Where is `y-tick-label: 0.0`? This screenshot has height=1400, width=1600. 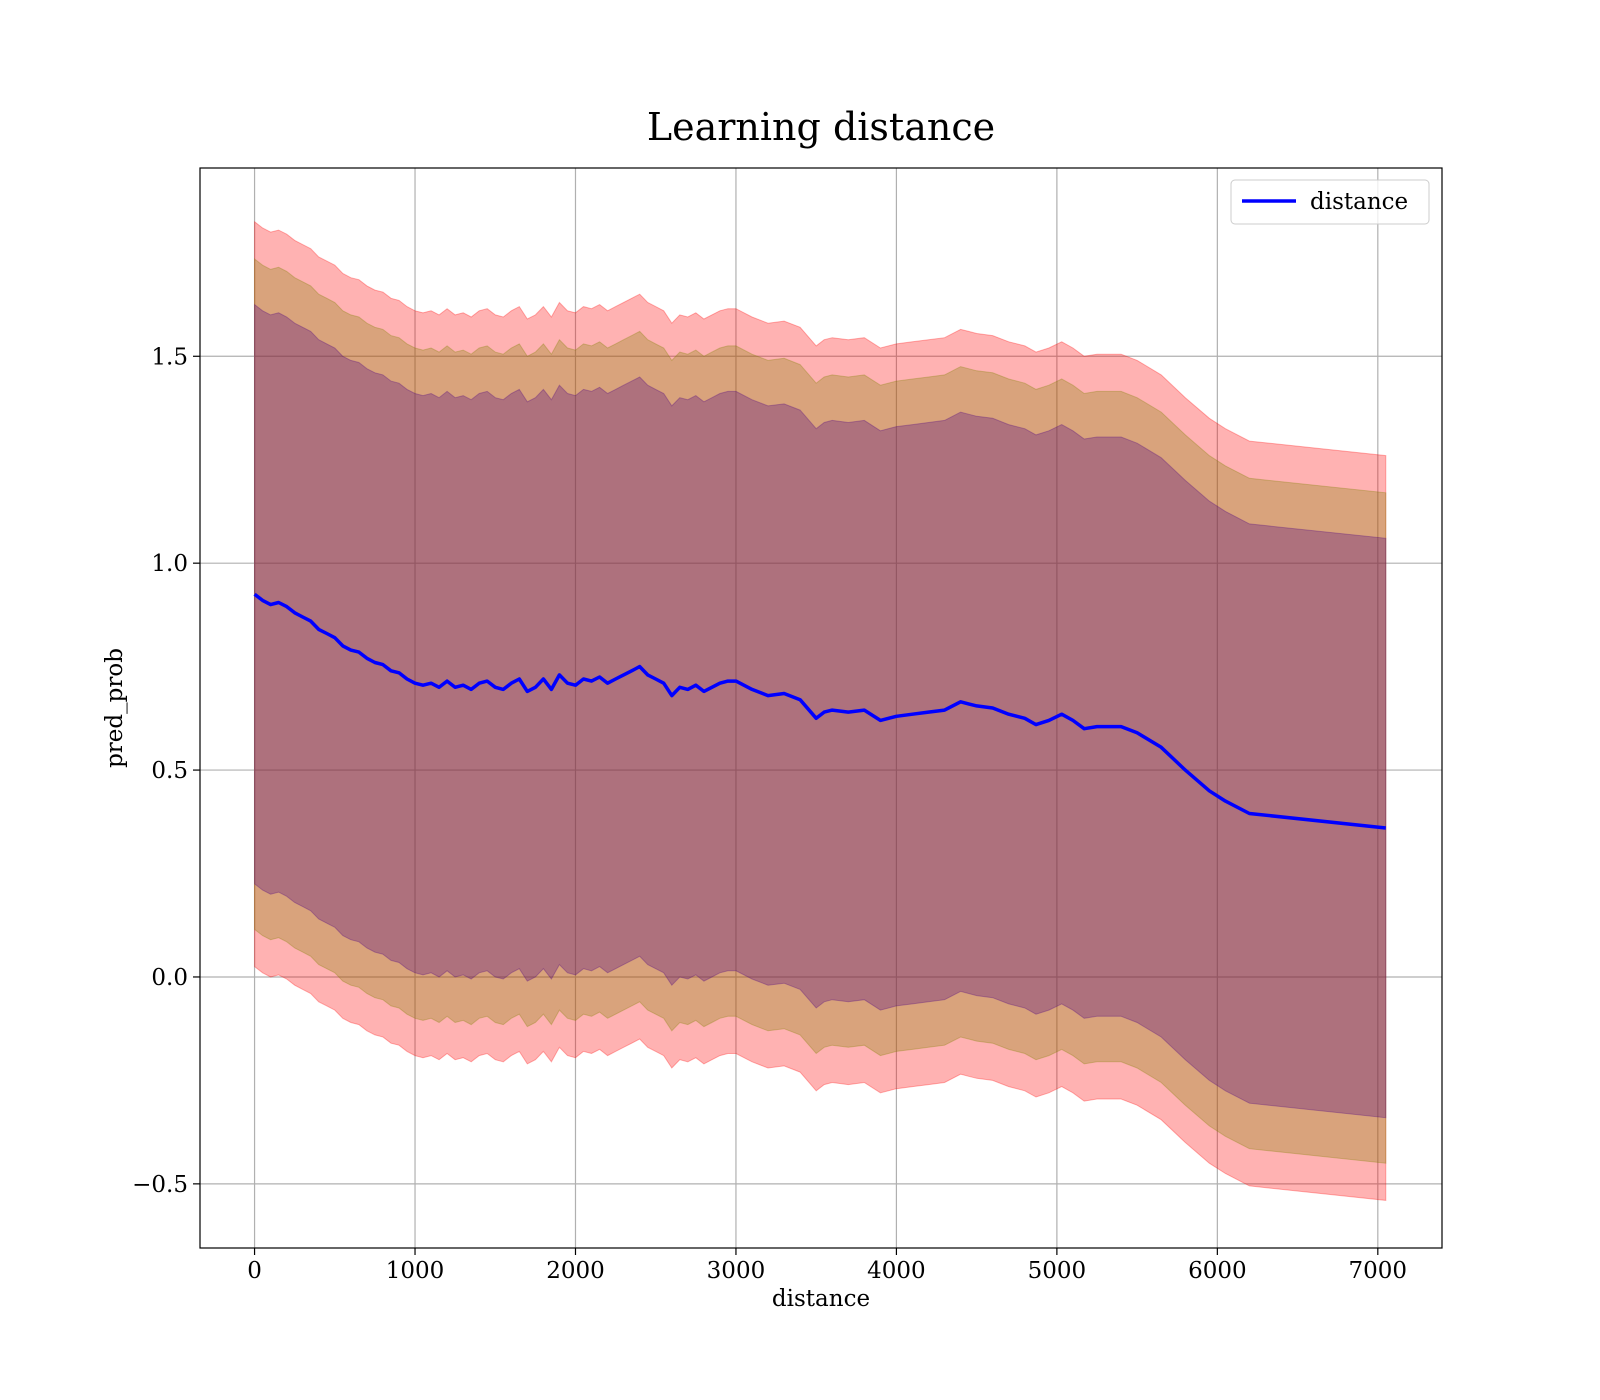
y-tick-label: 0.0 is located at coordinates (169, 978).